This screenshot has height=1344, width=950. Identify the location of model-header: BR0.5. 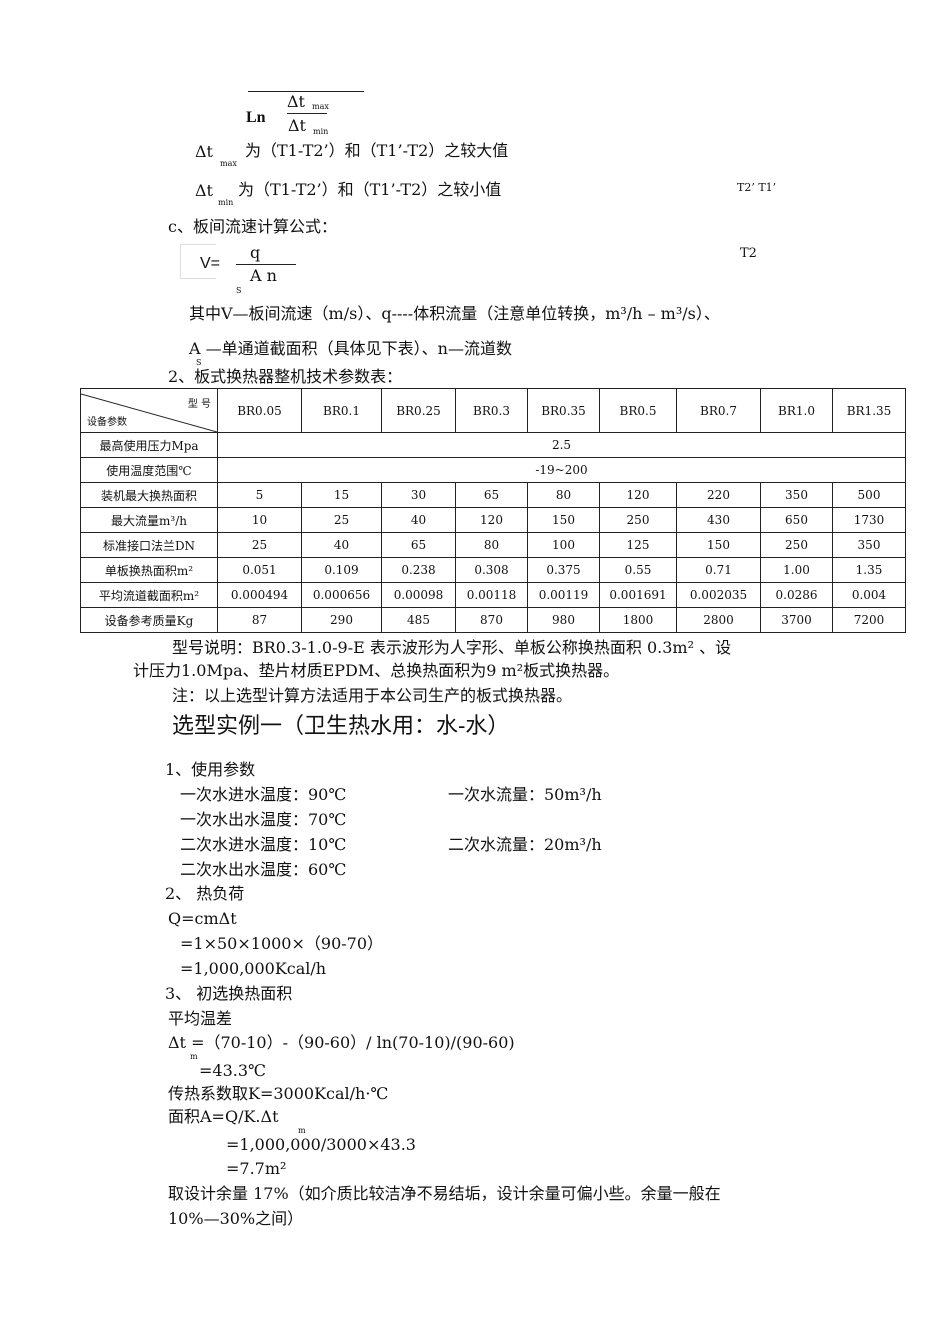
(638, 410).